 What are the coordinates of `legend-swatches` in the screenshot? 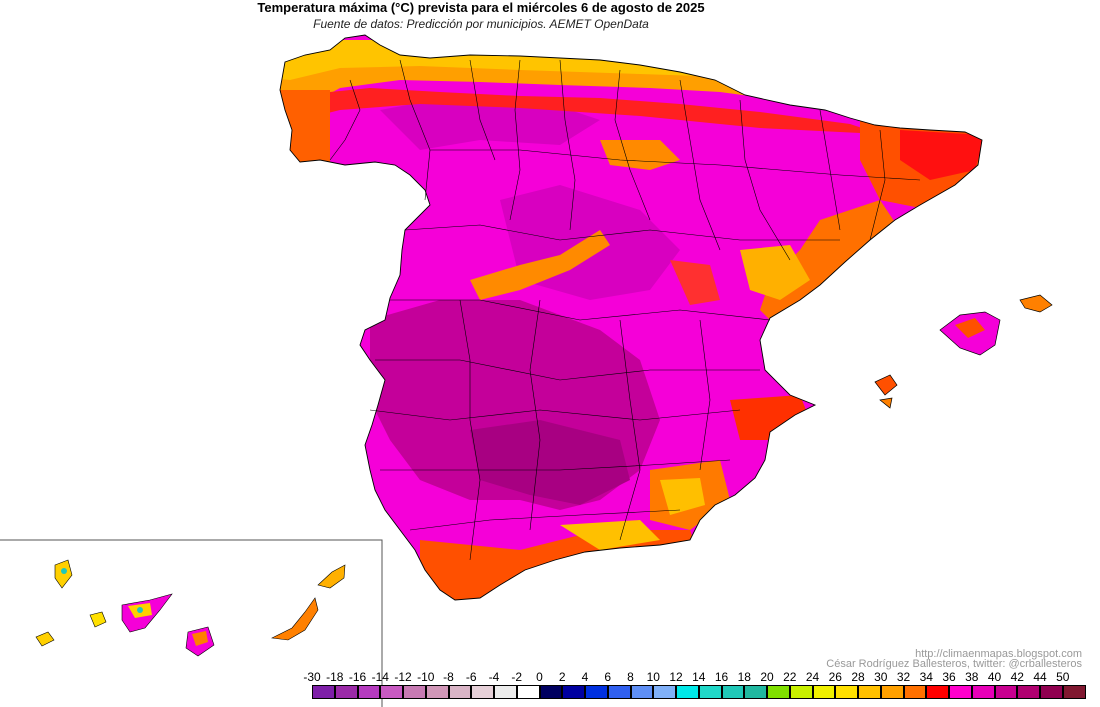 It's located at (699, 692).